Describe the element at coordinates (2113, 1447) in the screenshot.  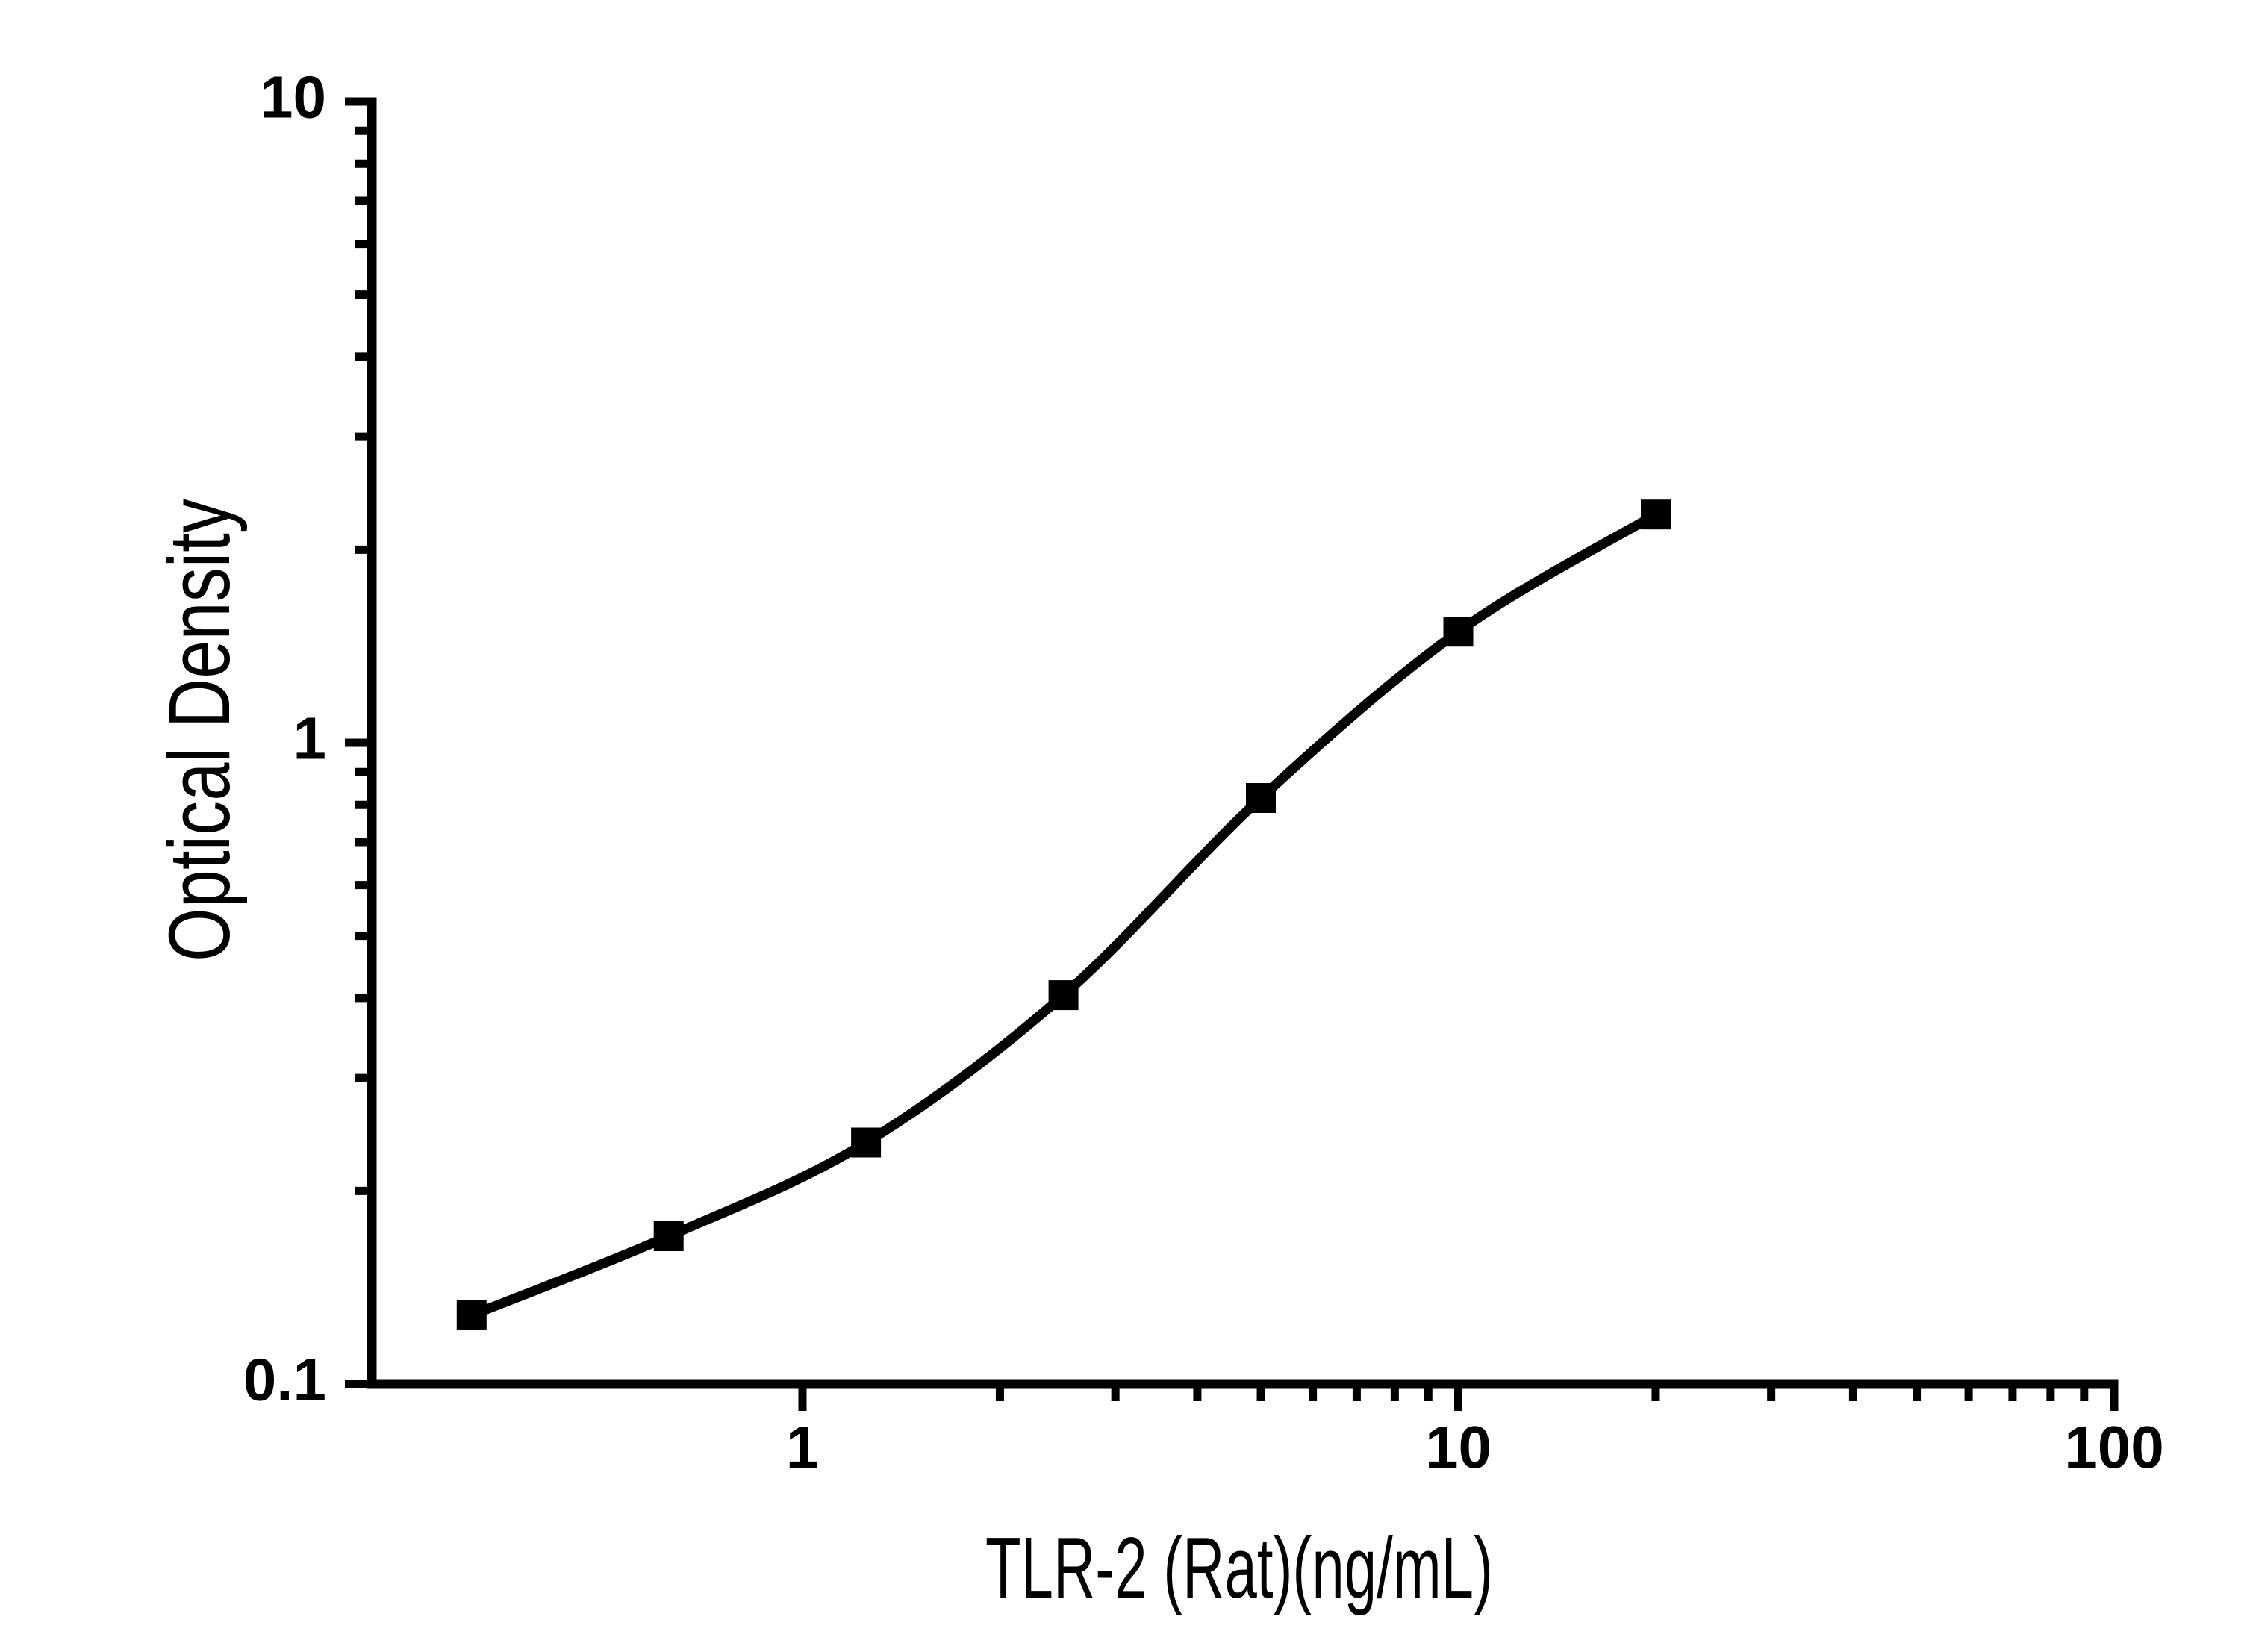
I see `x-tick-label: 100` at that location.